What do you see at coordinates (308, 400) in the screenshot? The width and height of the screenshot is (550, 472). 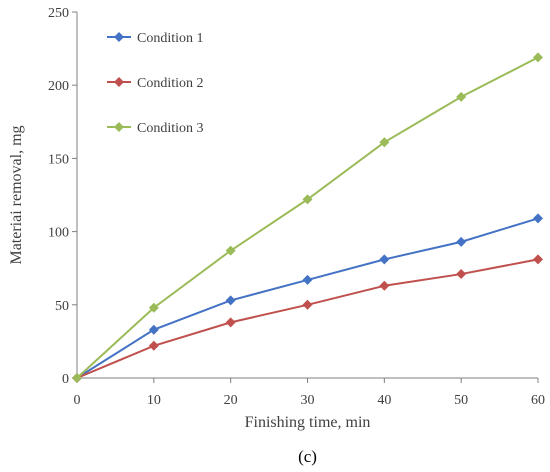 I see `x-tick-label: 30` at bounding box center [308, 400].